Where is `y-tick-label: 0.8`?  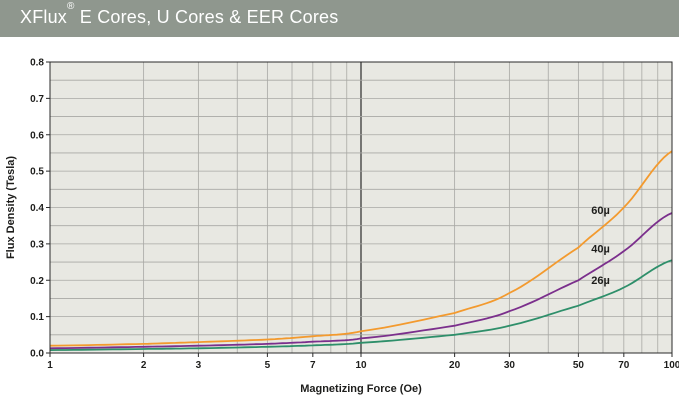 y-tick-label: 0.8 is located at coordinates (37, 63).